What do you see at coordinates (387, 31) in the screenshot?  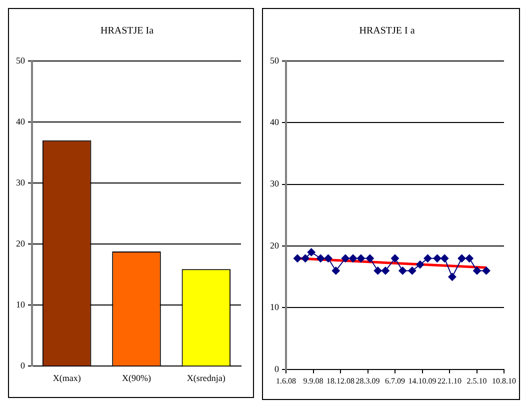 I see `chart-title: HRASTJE I a` at bounding box center [387, 31].